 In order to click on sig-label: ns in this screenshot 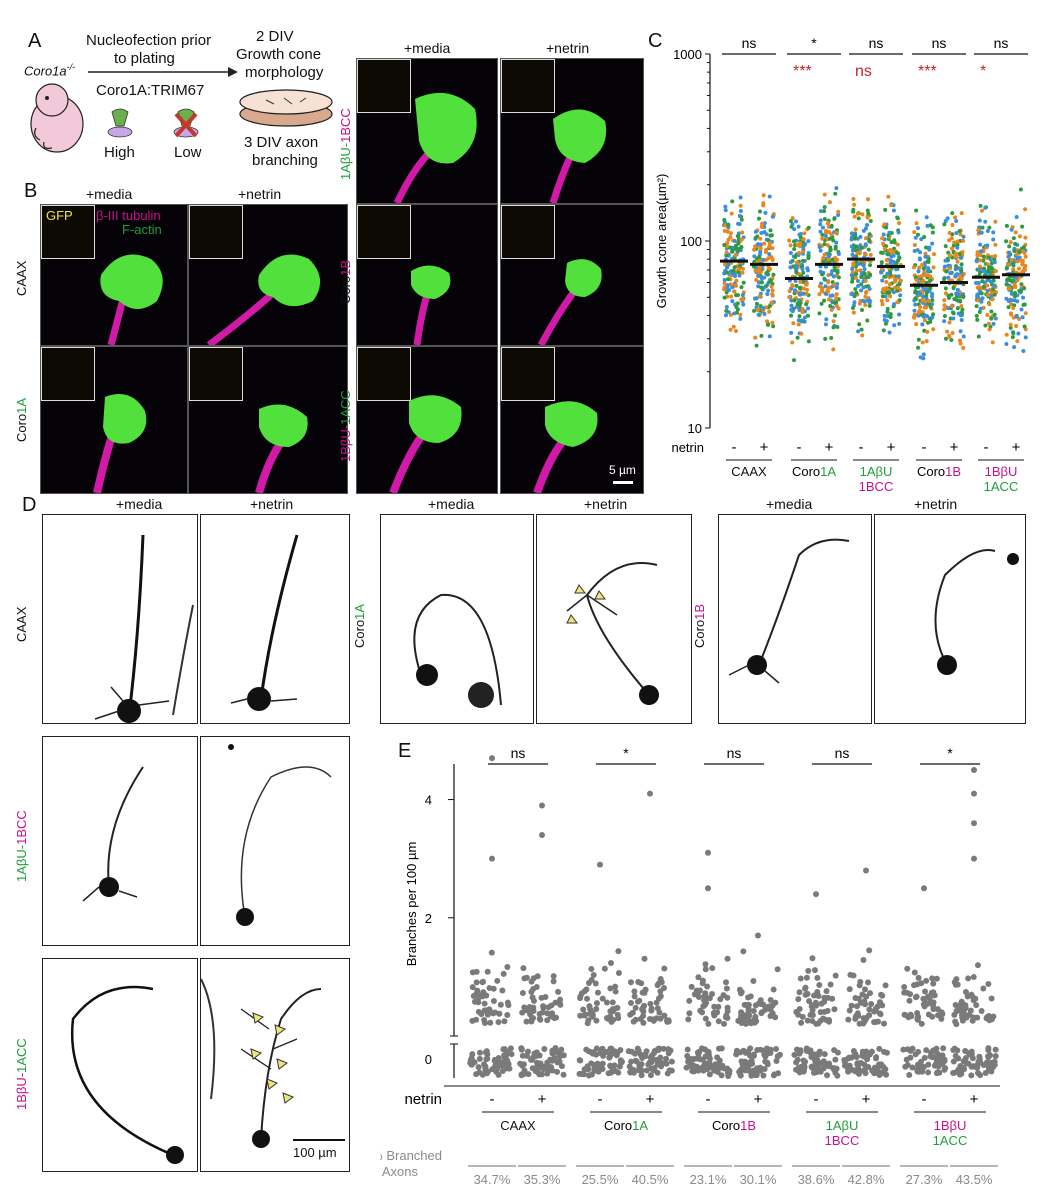, I will do `click(518, 753)`.